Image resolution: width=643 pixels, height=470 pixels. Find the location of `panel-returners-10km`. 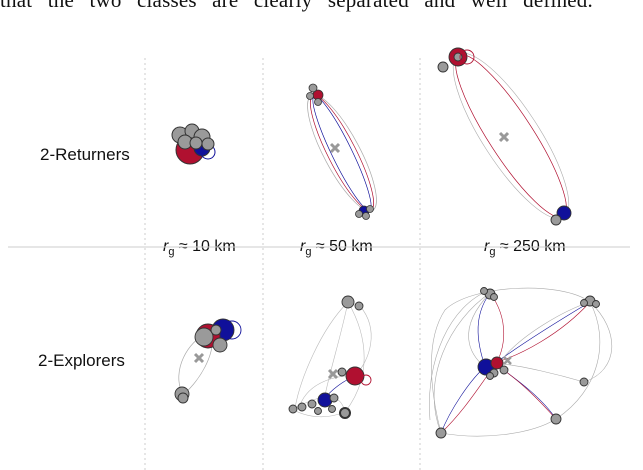

panel-returners-10km is located at coordinates (193, 144).